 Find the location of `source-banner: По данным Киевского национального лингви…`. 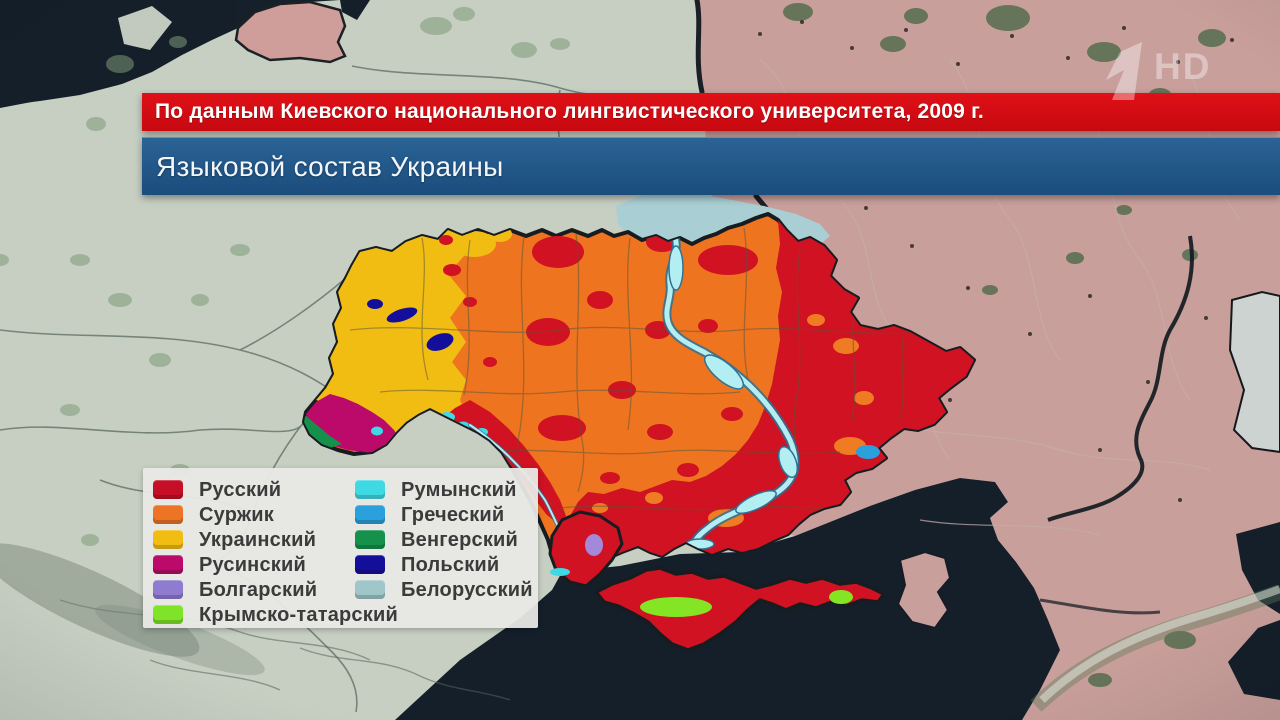

source-banner: По данным Киевского национального лингви… is located at coordinates (711, 112).